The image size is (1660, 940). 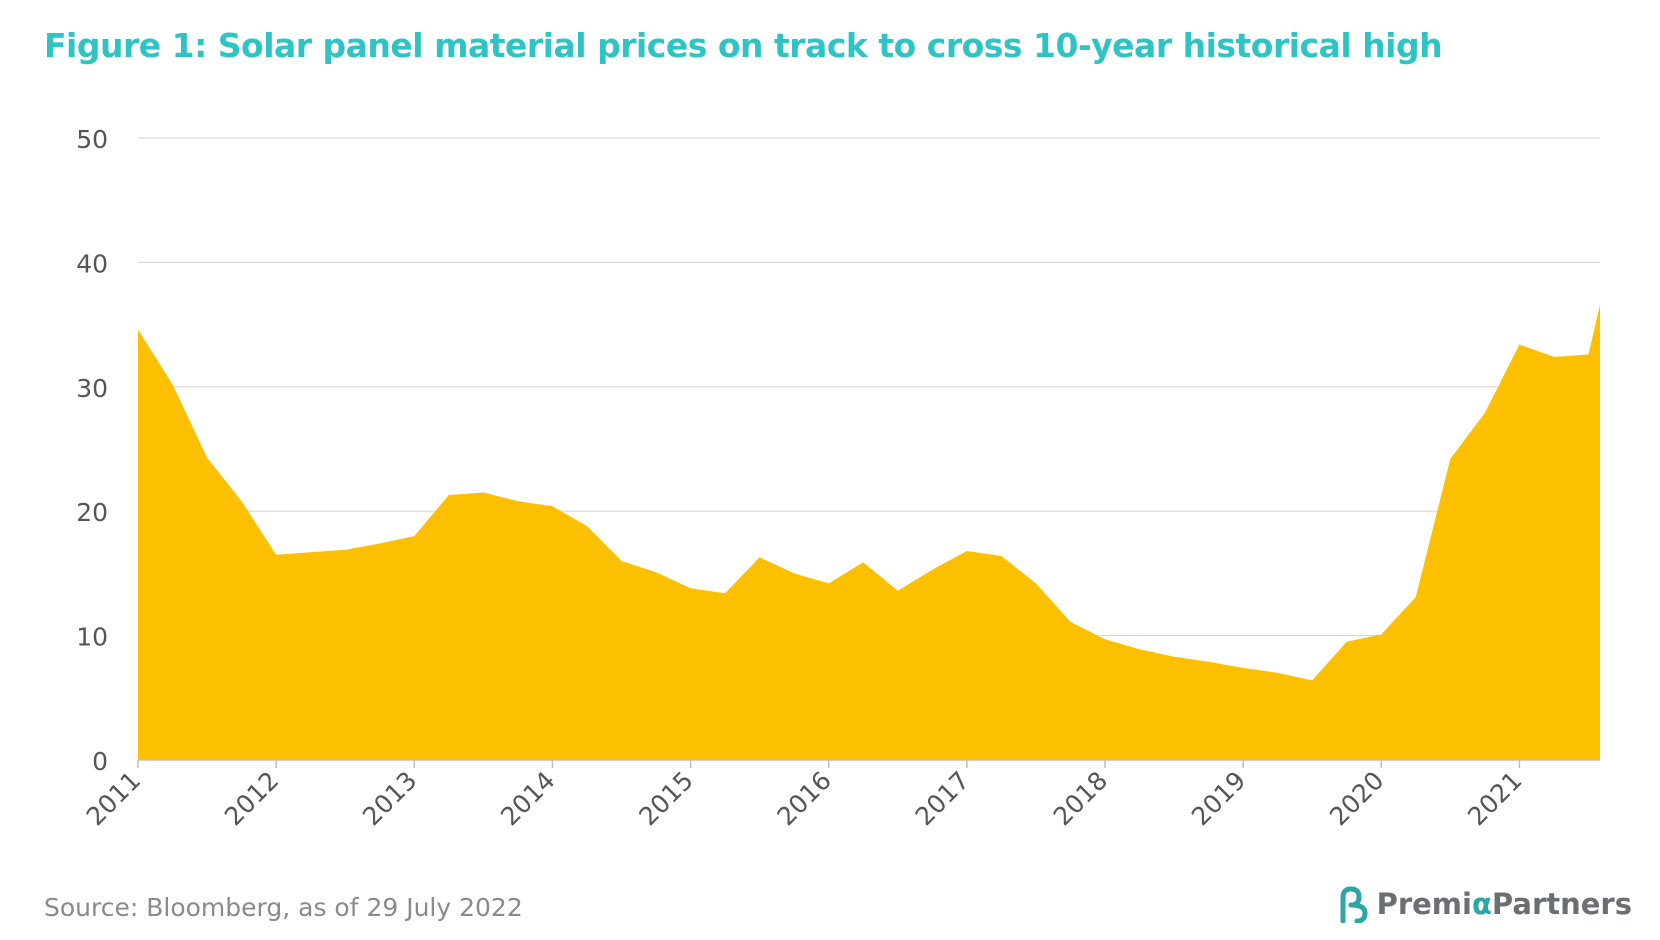 I want to click on premia-partners-logo: PremiαPartners, so click(x=1483, y=904).